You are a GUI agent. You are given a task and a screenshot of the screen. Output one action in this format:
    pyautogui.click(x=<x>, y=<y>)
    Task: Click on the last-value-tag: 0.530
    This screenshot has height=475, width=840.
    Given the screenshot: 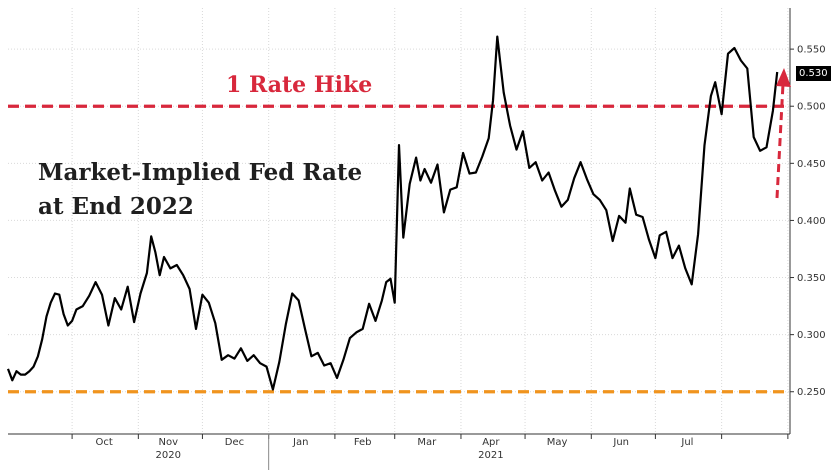 What is the action you would take?
    pyautogui.click(x=813, y=73)
    